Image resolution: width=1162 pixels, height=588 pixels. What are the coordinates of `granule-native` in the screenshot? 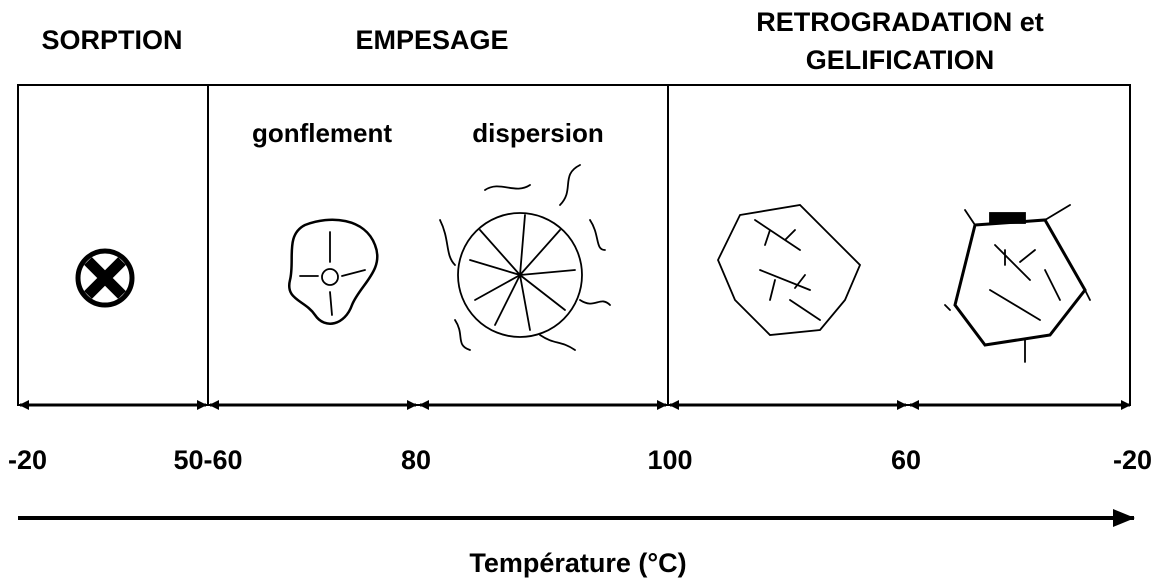 It's located at (105, 278).